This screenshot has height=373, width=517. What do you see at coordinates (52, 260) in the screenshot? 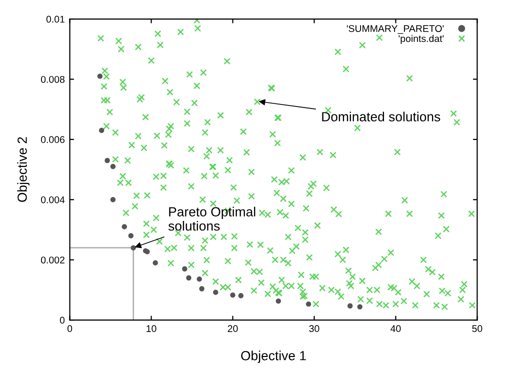
I see `y-tick-label: 0.002` at bounding box center [52, 260].